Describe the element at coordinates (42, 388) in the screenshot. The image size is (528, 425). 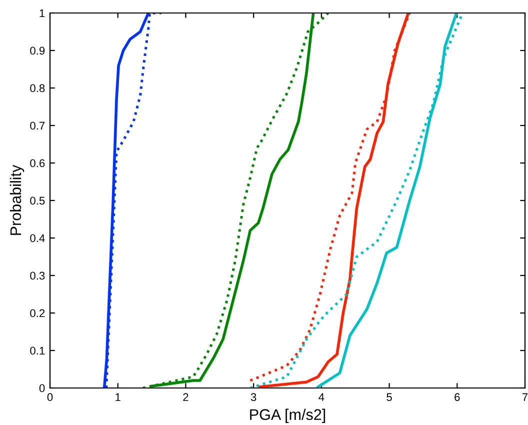
I see `y-tick-label: 0` at that location.